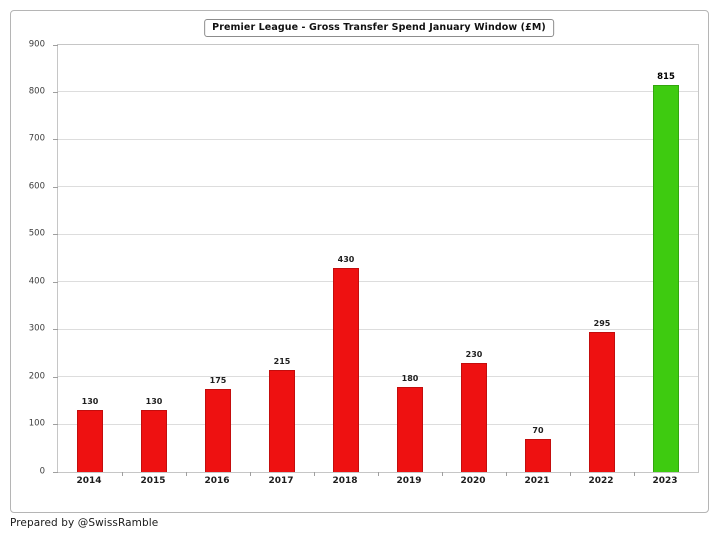 This screenshot has width=720, height=533. What do you see at coordinates (36, 280) in the screenshot?
I see `y-axis-tick-label: 400` at bounding box center [36, 280].